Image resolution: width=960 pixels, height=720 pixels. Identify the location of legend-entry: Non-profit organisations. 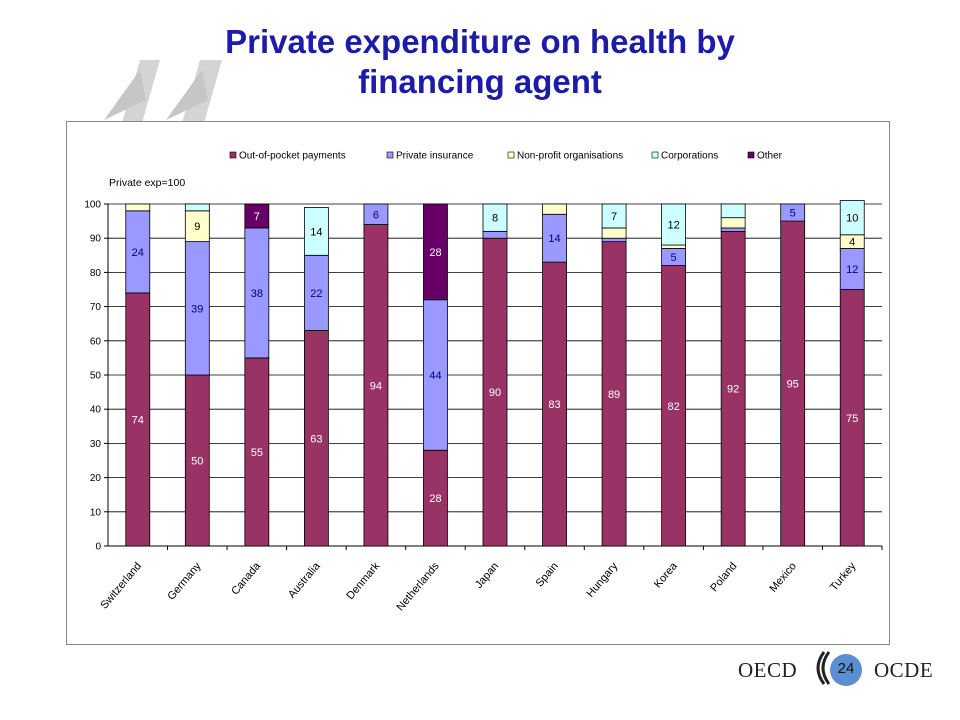
(570, 156).